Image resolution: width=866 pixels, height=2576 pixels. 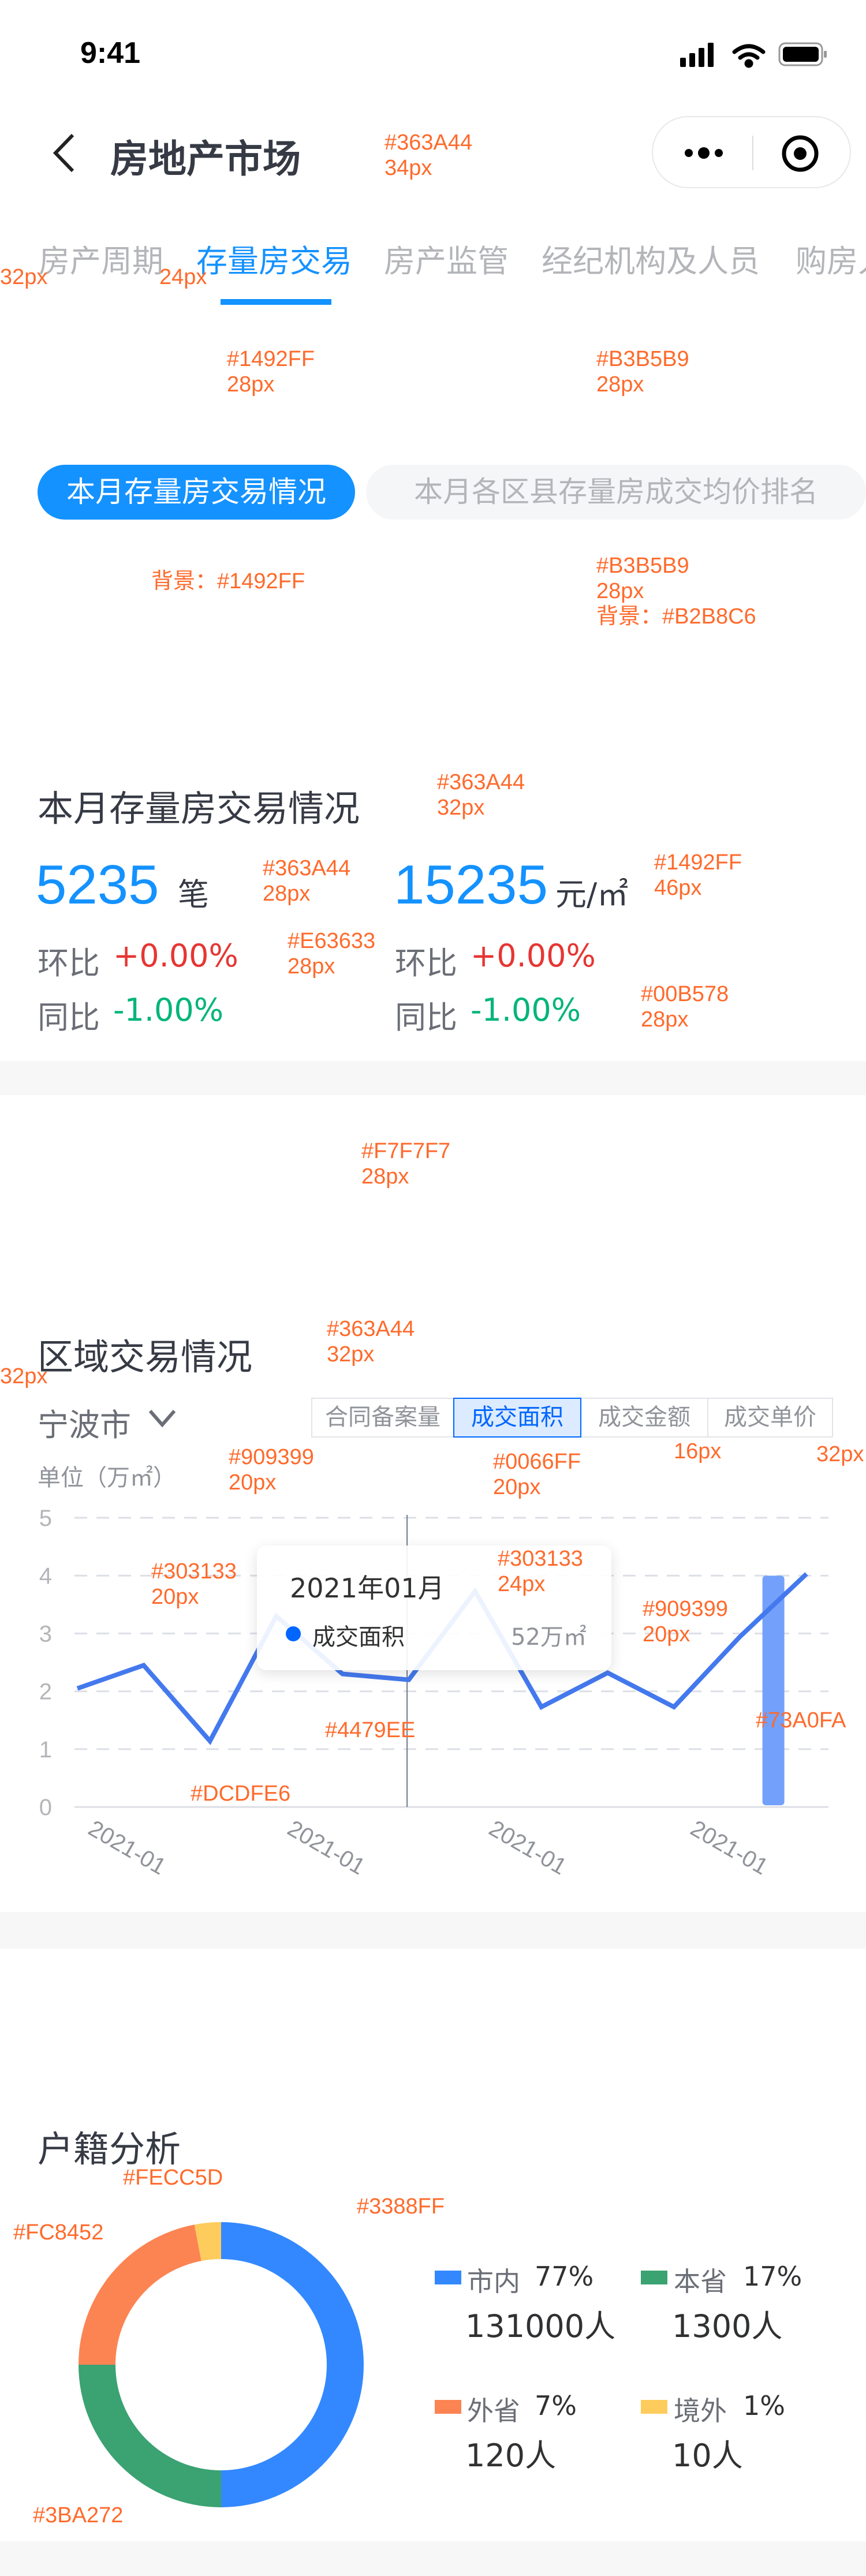 What do you see at coordinates (107, 1478) in the screenshot?
I see `unit-label: 单位（万㎡）` at bounding box center [107, 1478].